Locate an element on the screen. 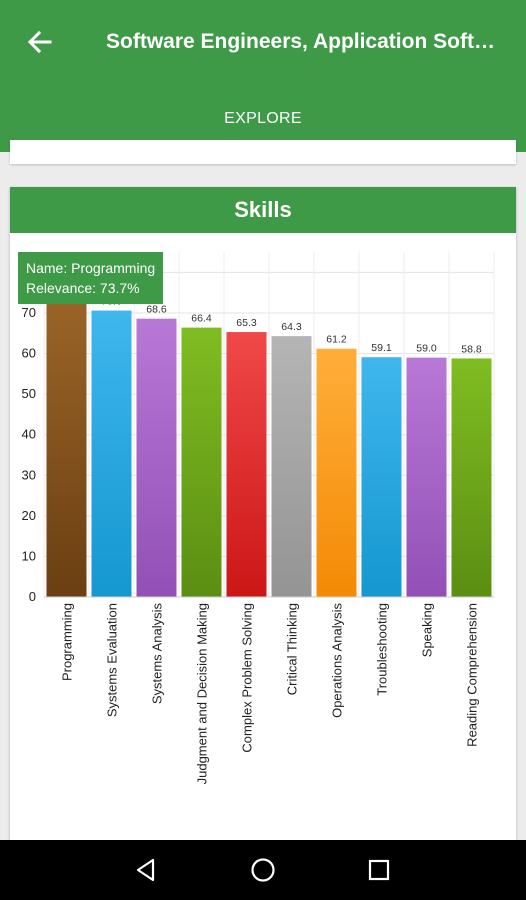 The width and height of the screenshot is (526, 900). home-circle-icon is located at coordinates (263, 870).